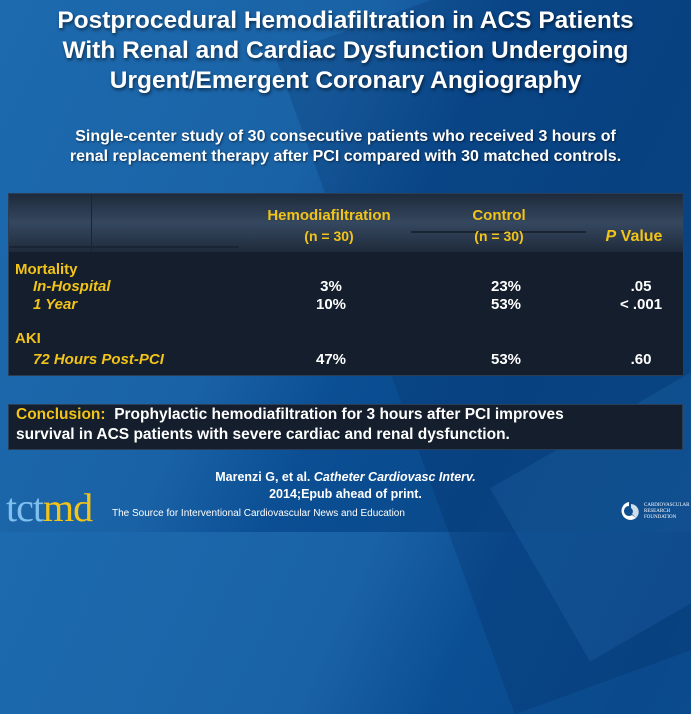 Image resolution: width=691 pixels, height=714 pixels. I want to click on row-label-in-hospital: In-Hospital, so click(72, 286).